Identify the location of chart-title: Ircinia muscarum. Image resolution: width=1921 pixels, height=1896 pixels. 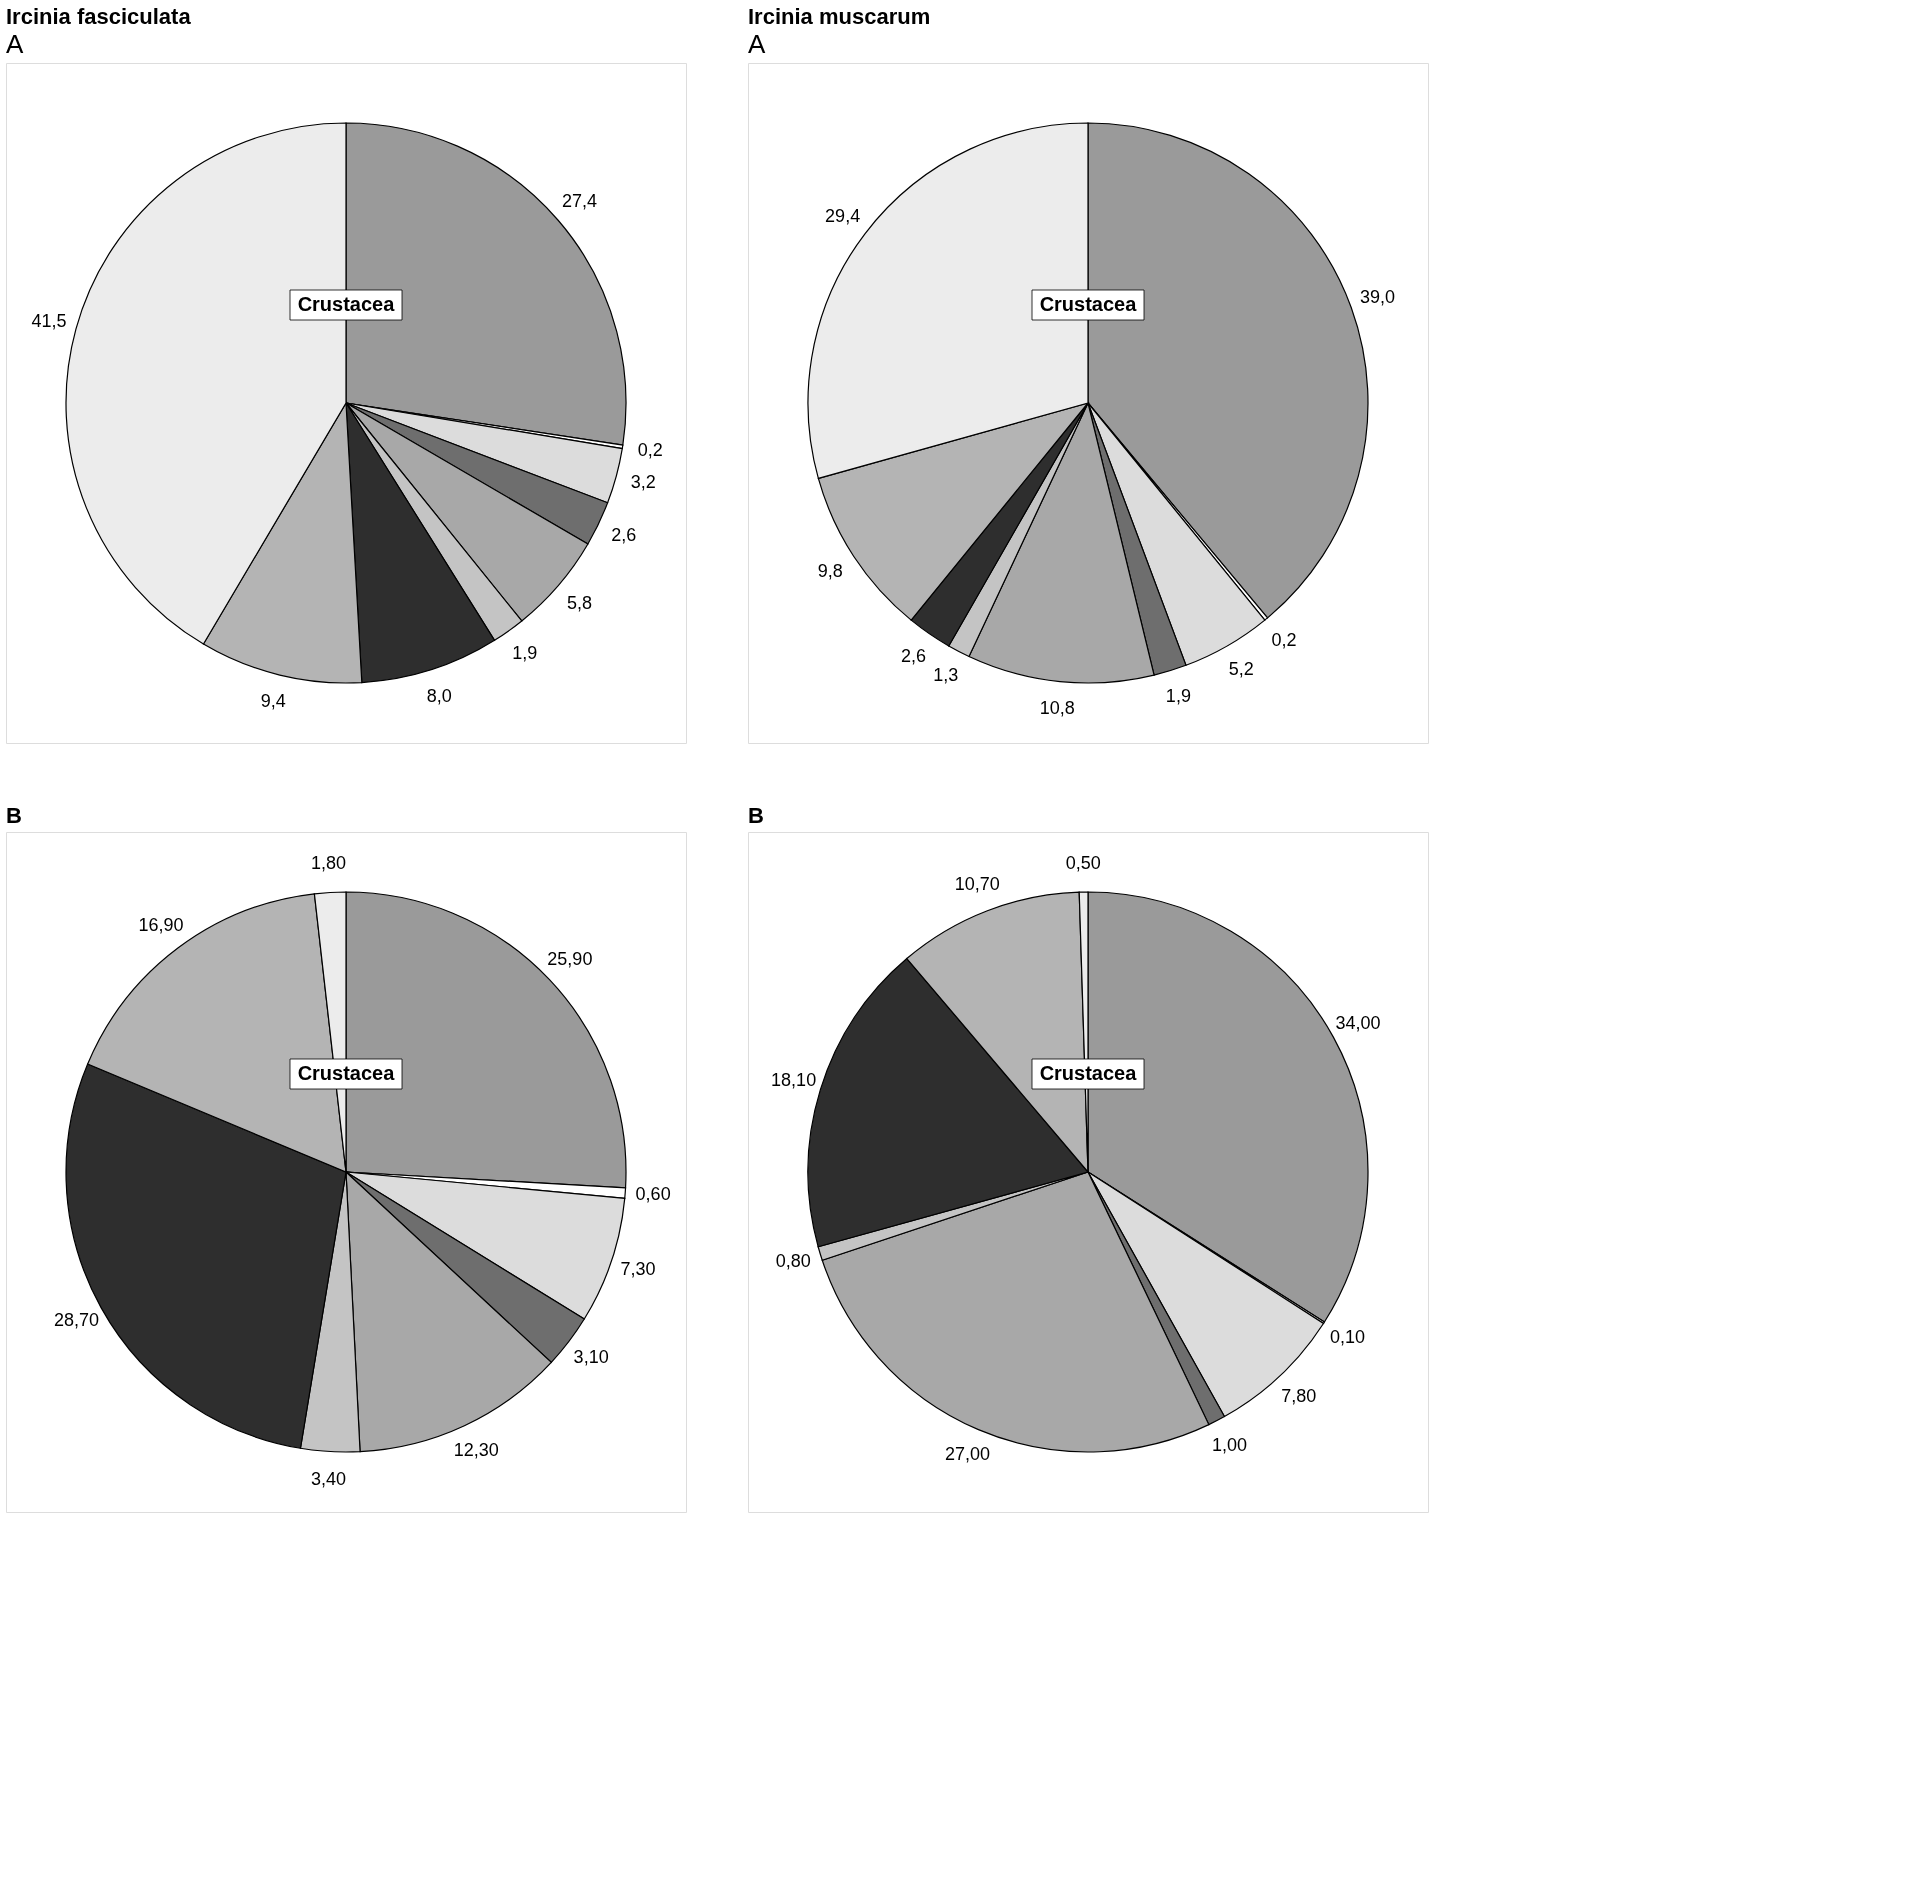
(839, 16).